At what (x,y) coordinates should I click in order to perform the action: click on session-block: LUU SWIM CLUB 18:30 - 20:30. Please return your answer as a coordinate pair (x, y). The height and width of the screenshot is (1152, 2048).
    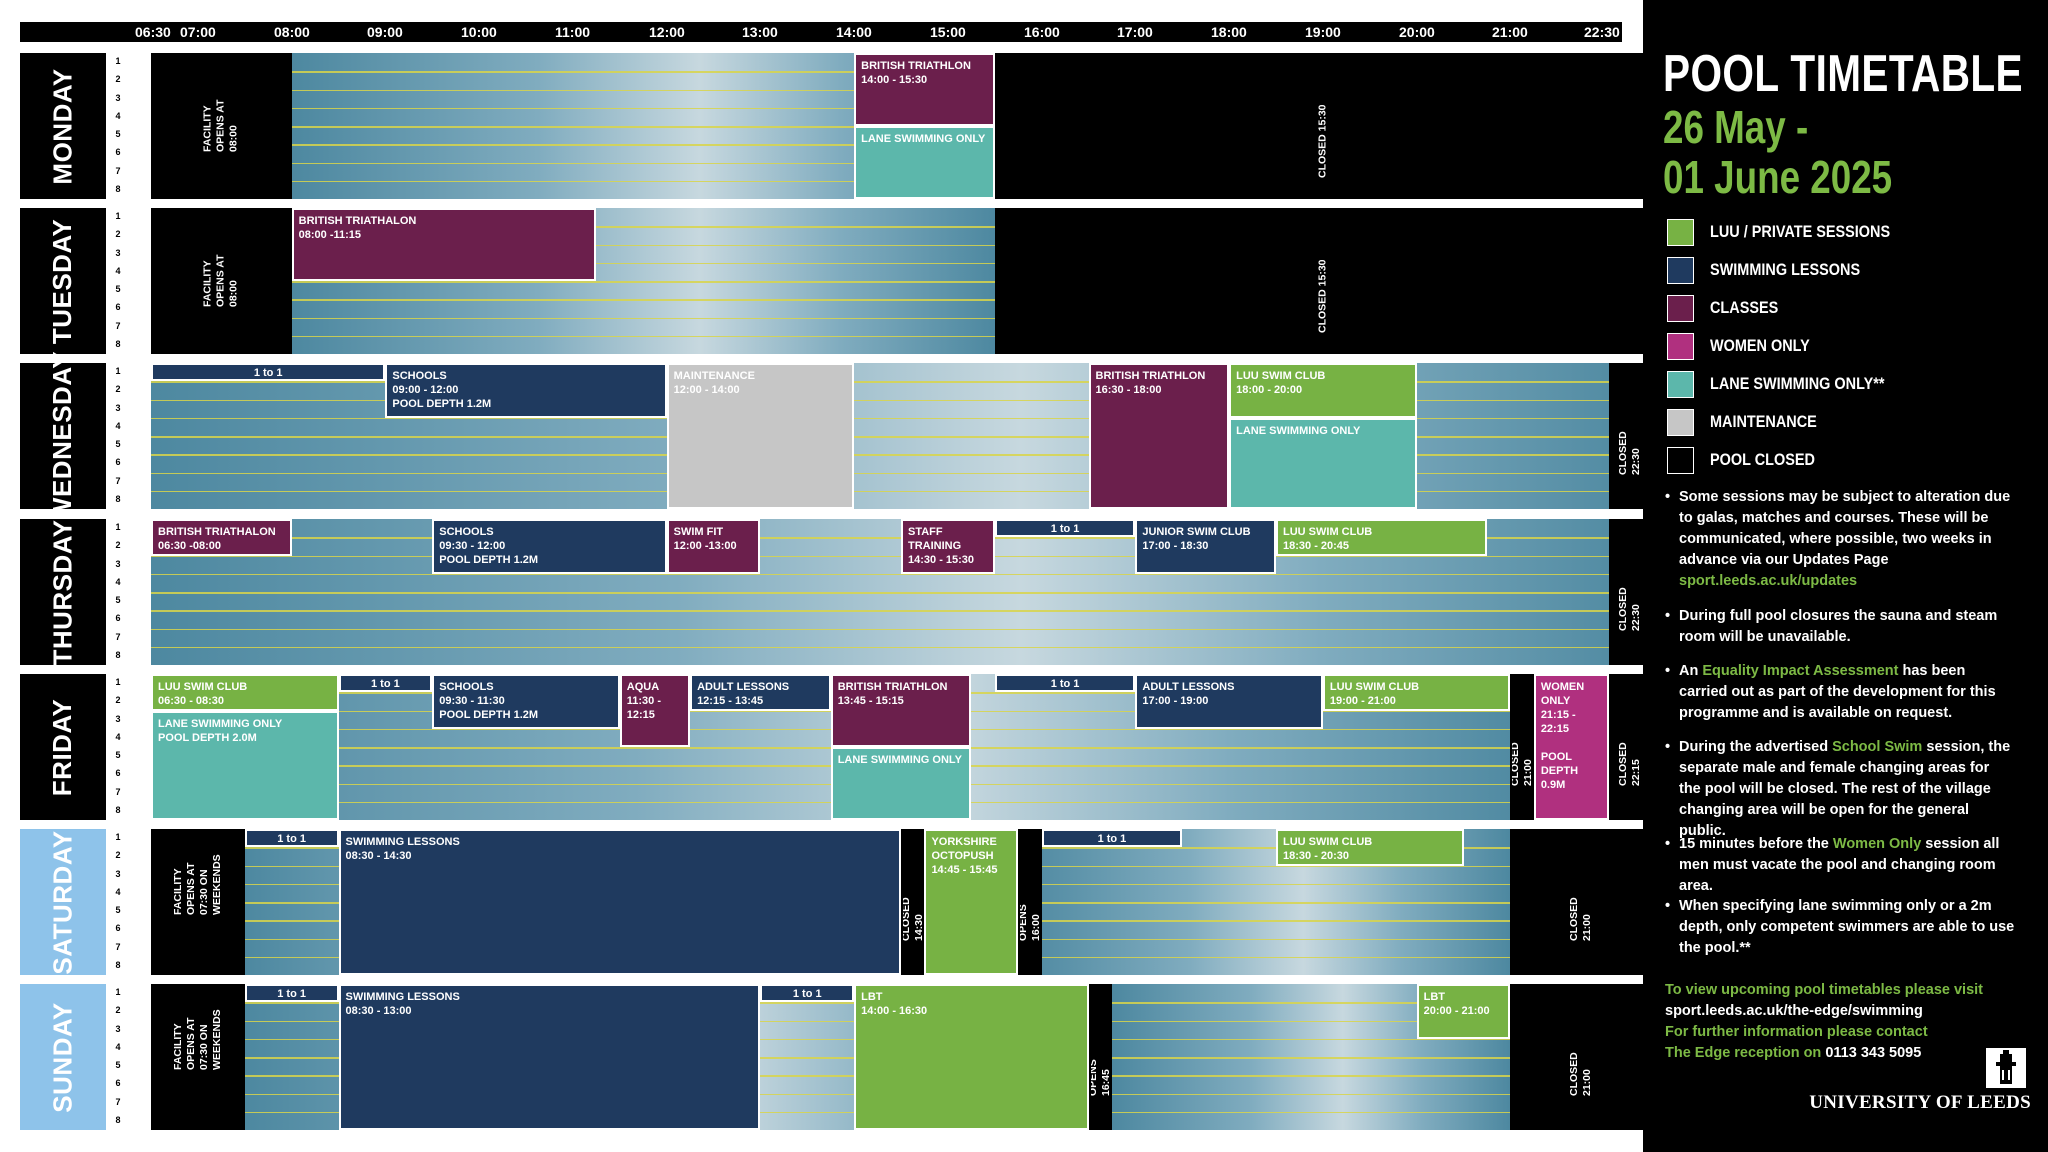
    Looking at the image, I should click on (1370, 847).